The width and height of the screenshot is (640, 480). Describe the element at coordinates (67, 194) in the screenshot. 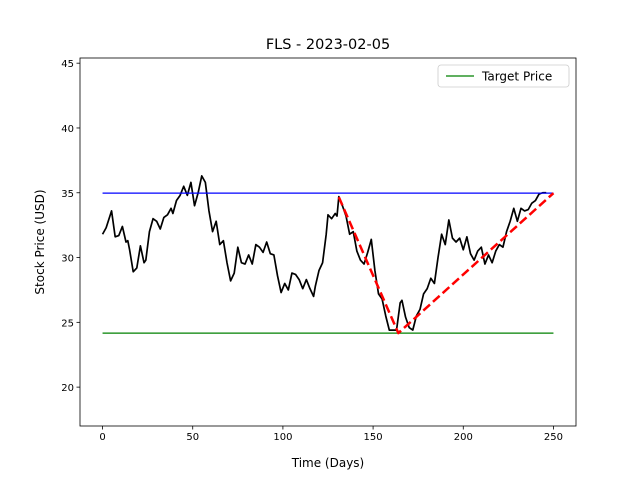

I see `y-tick-label: 35` at that location.